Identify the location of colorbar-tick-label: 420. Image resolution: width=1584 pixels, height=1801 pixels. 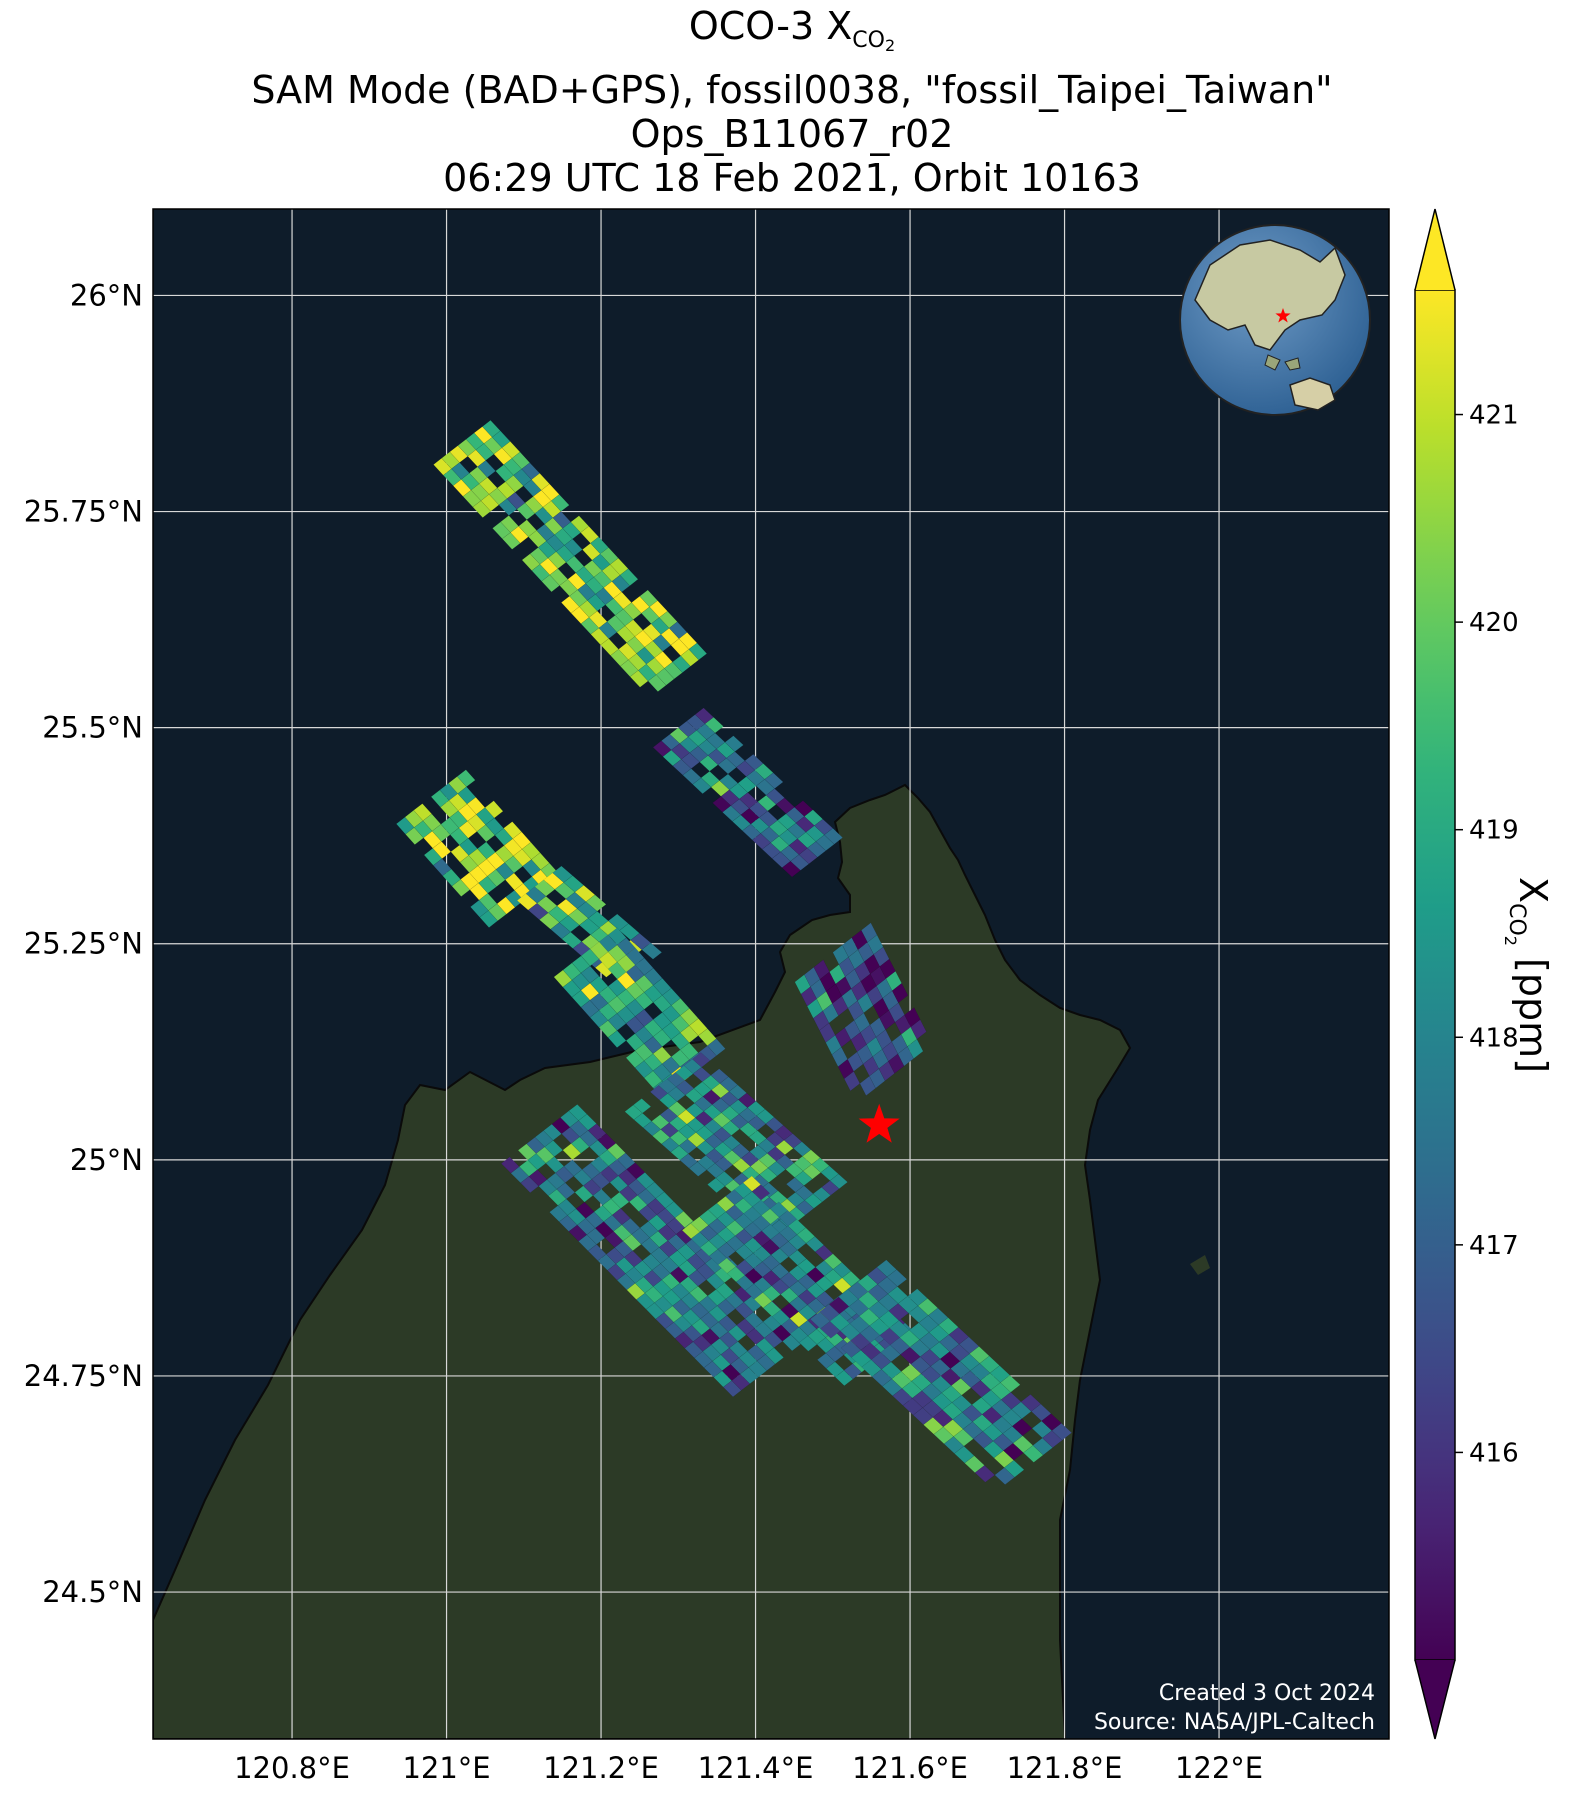
(1494, 623).